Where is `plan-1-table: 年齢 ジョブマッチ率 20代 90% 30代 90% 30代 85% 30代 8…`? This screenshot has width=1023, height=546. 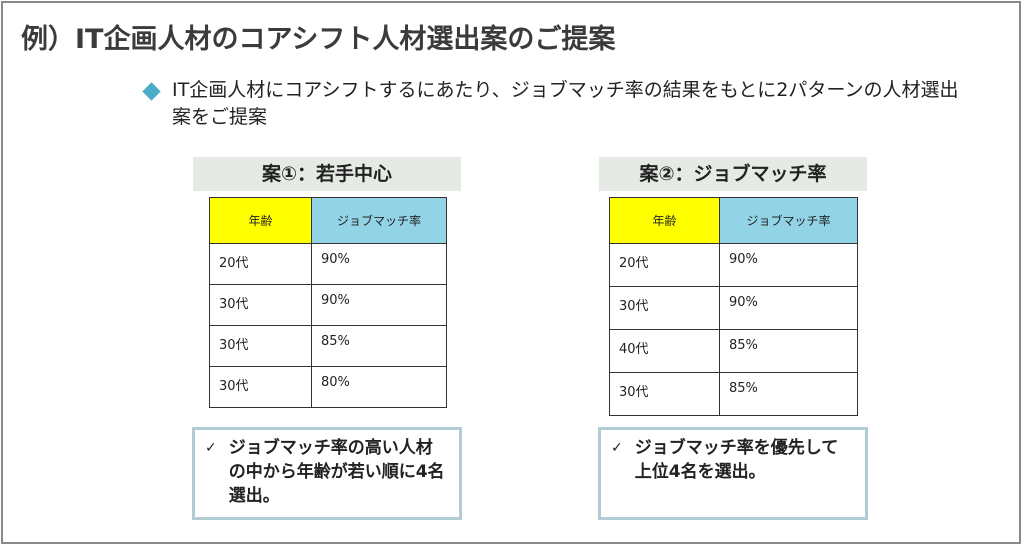
plan-1-table: 年齢 ジョブマッチ率 20代 90% 30代 90% 30代 85% 30代 8… is located at coordinates (328, 302).